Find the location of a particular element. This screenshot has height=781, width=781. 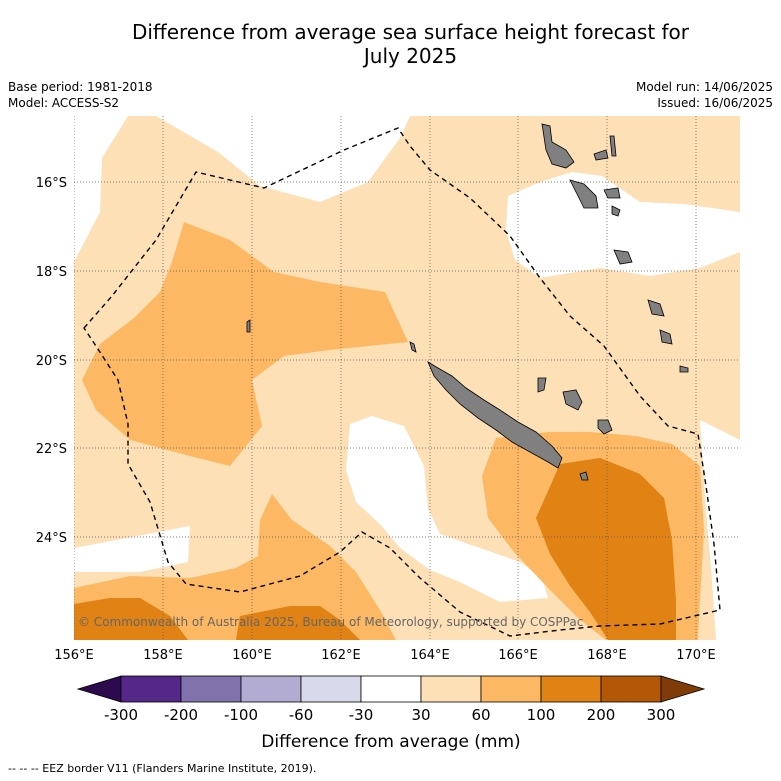

colorbar-label: Difference from average (mm) is located at coordinates (390, 742).